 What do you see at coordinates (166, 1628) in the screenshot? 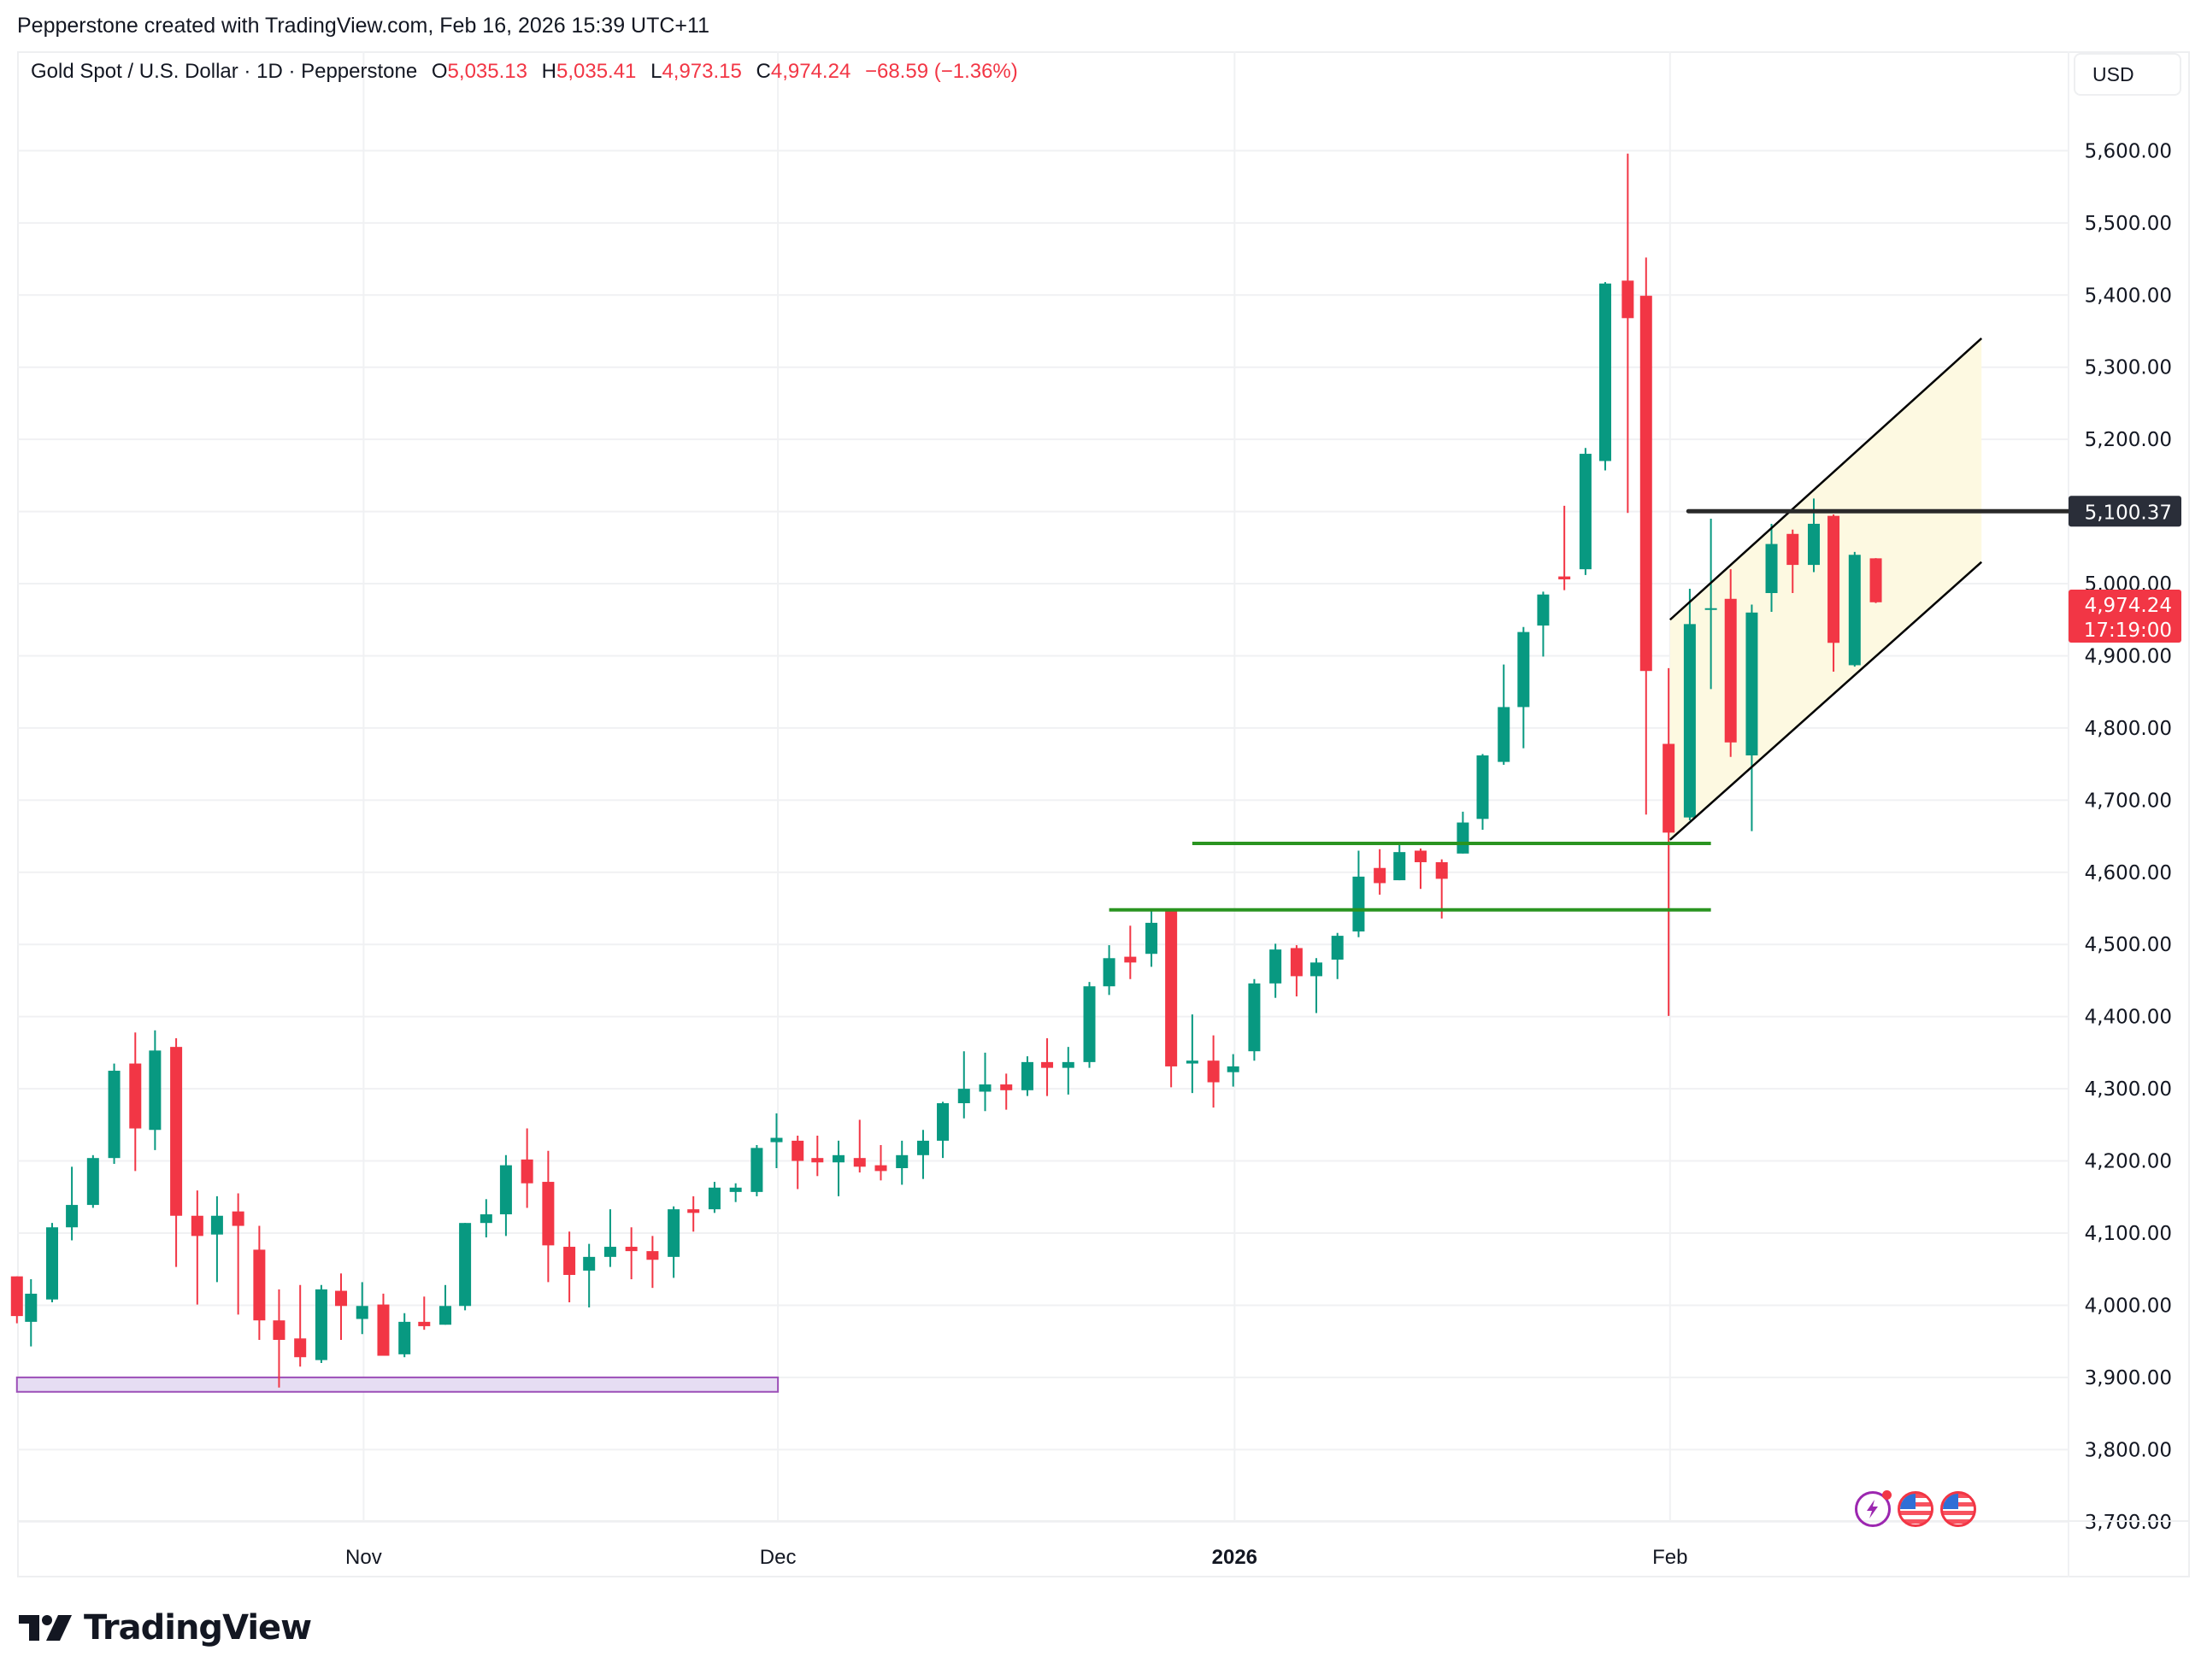
I see `tradingview-logo: TradingView` at bounding box center [166, 1628].